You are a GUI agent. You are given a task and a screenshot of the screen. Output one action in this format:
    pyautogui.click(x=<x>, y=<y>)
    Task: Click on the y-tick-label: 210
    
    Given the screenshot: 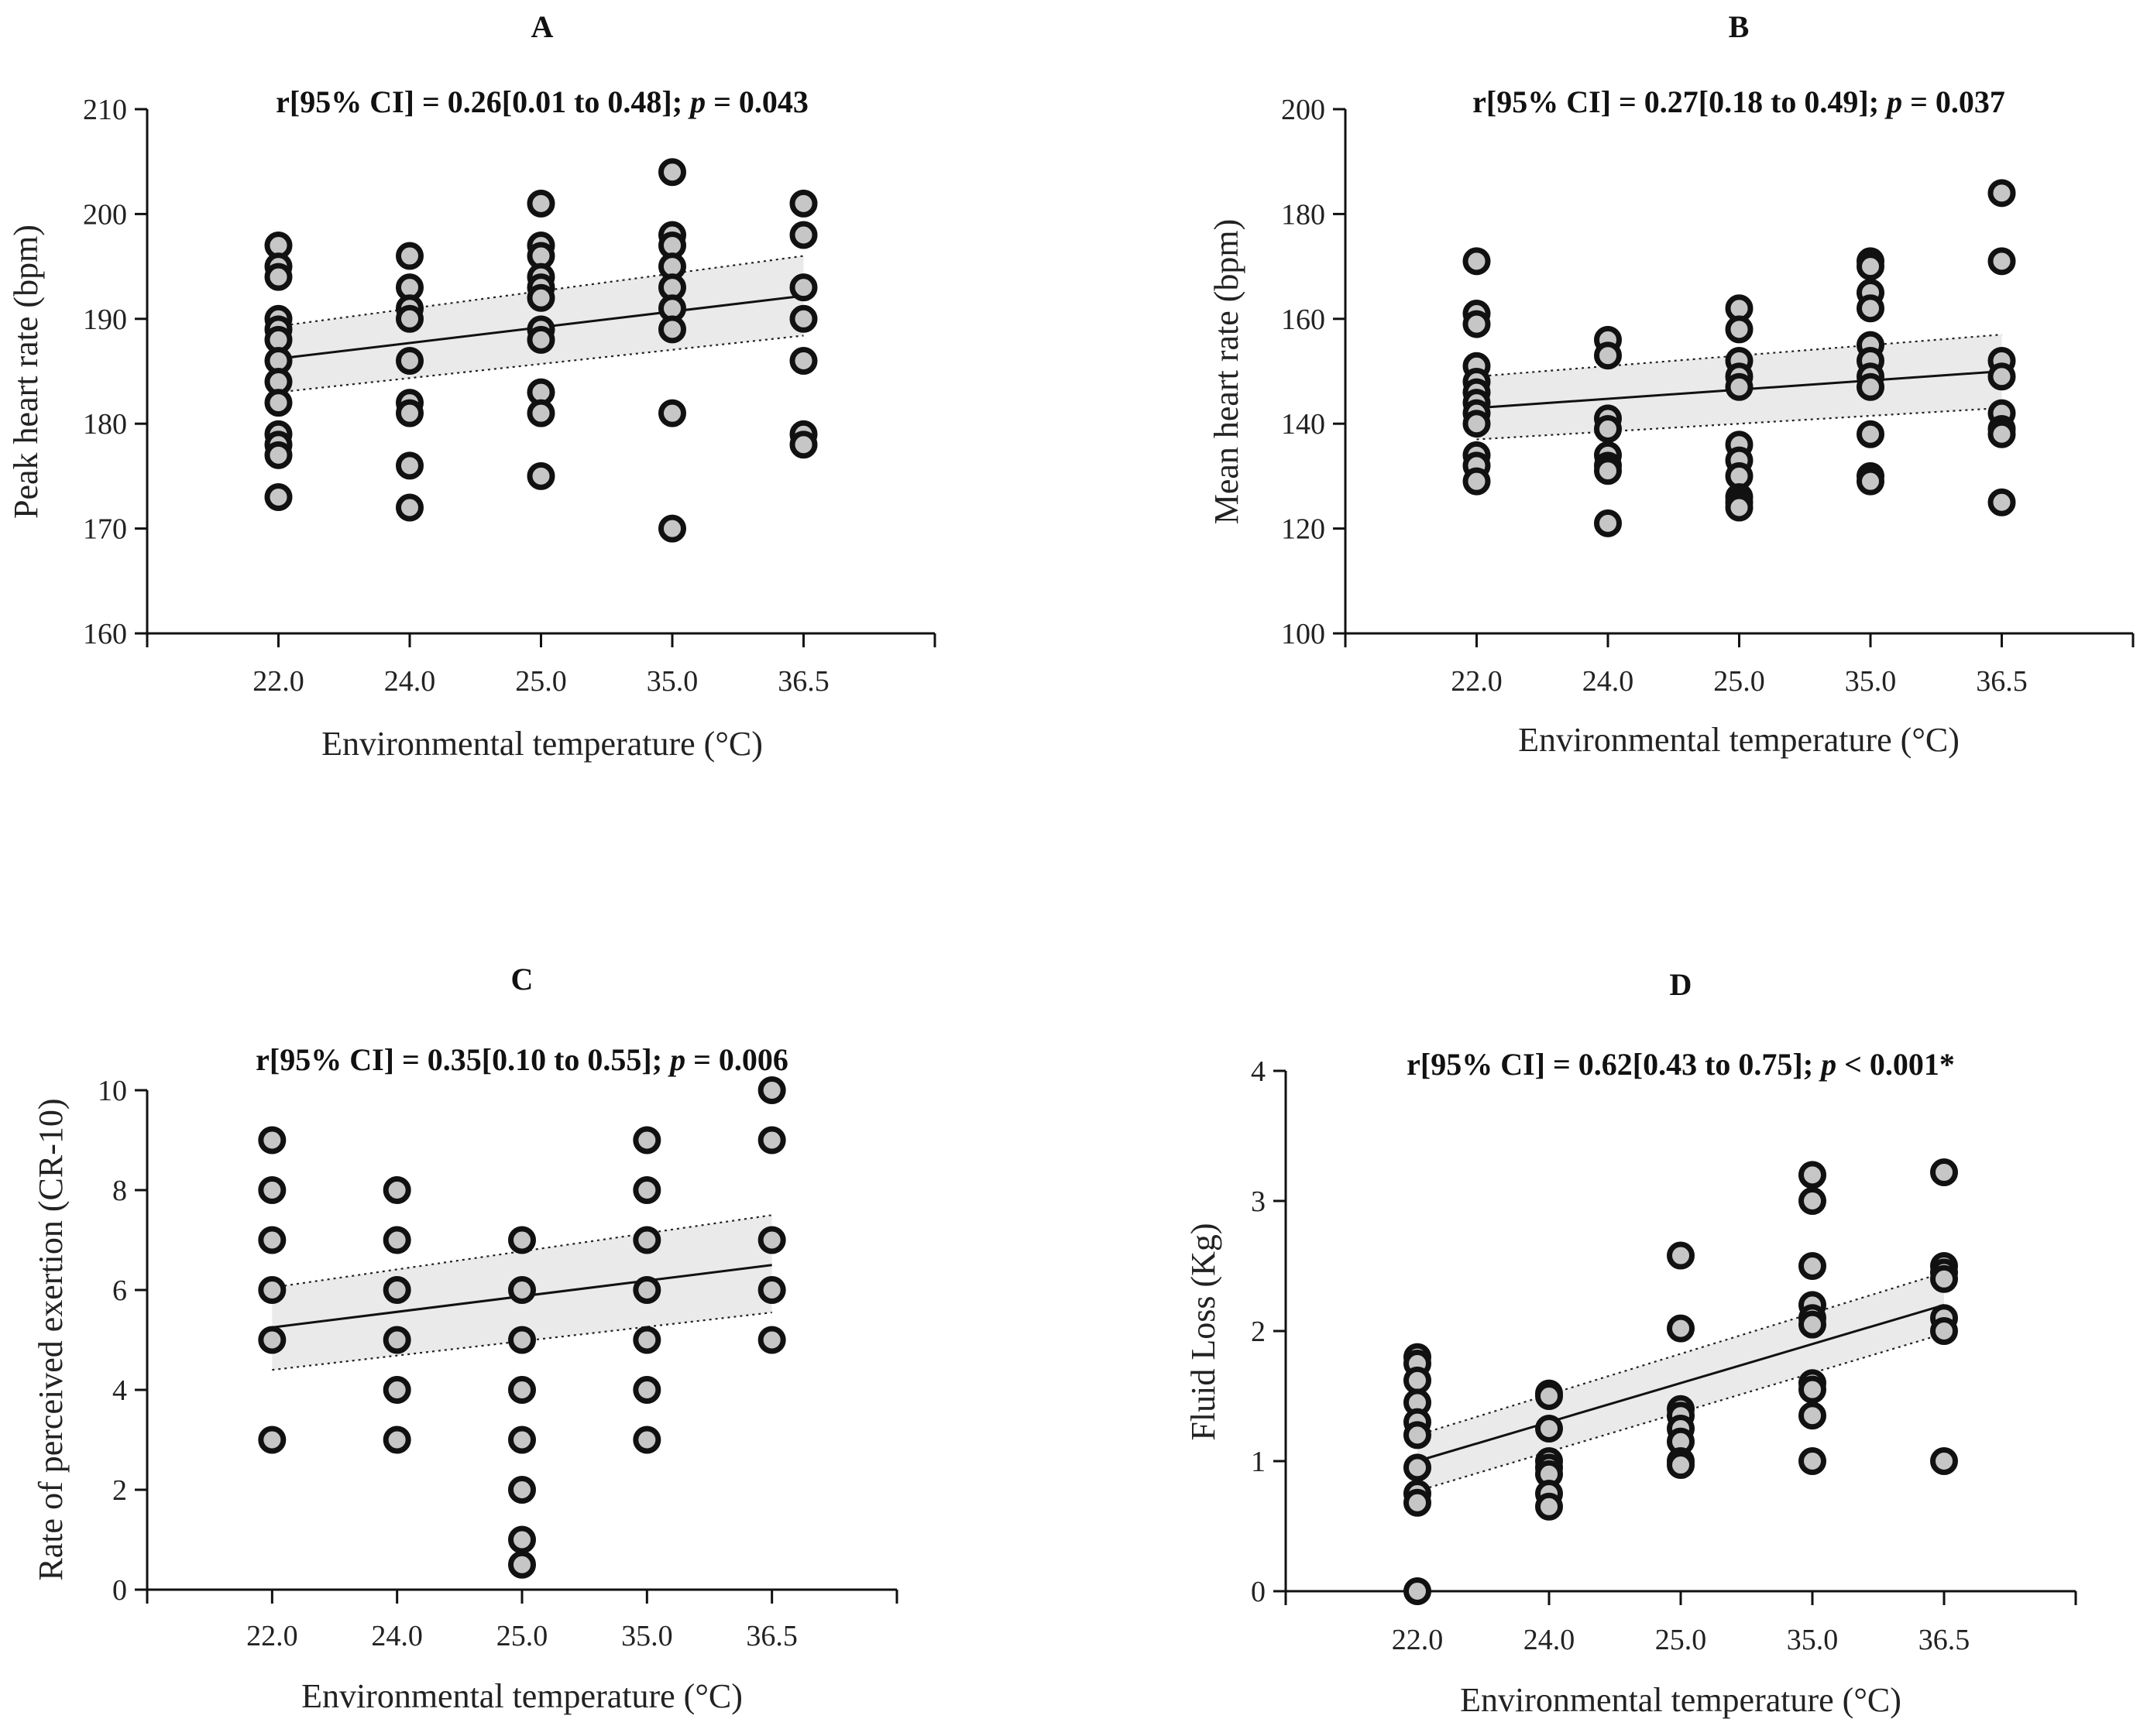 What is the action you would take?
    pyautogui.click(x=105, y=110)
    